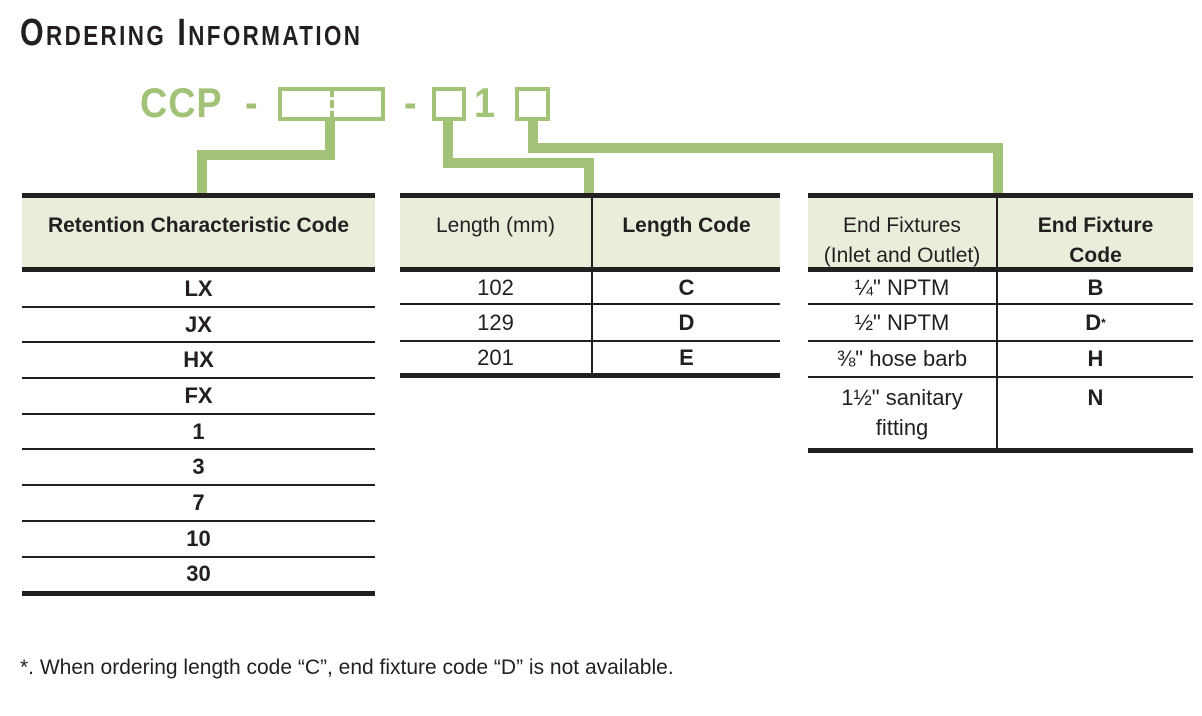 Image resolution: width=1202 pixels, height=716 pixels. I want to click on table-row: 30, so click(198, 577).